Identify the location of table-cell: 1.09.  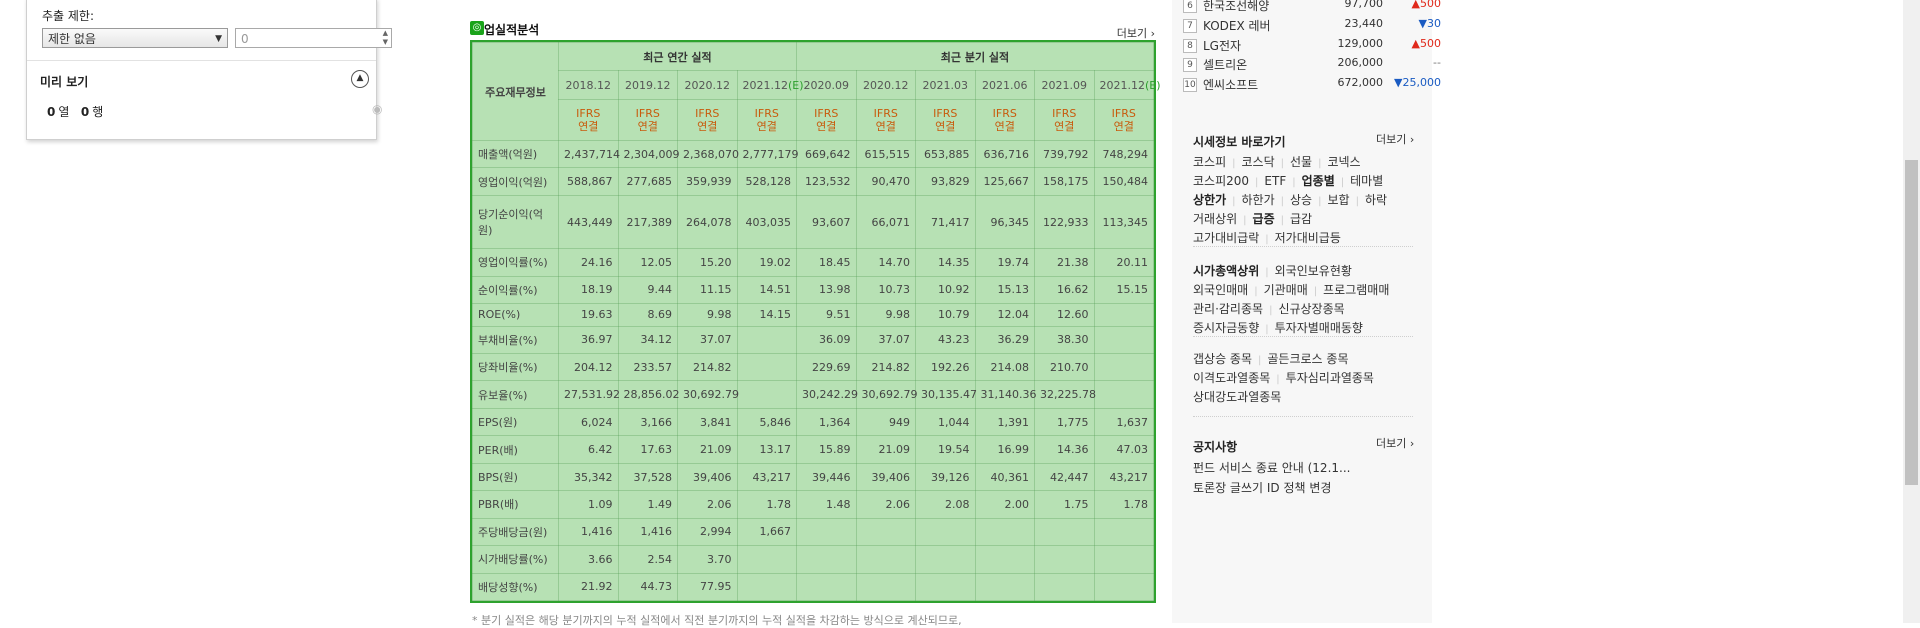
(588, 504).